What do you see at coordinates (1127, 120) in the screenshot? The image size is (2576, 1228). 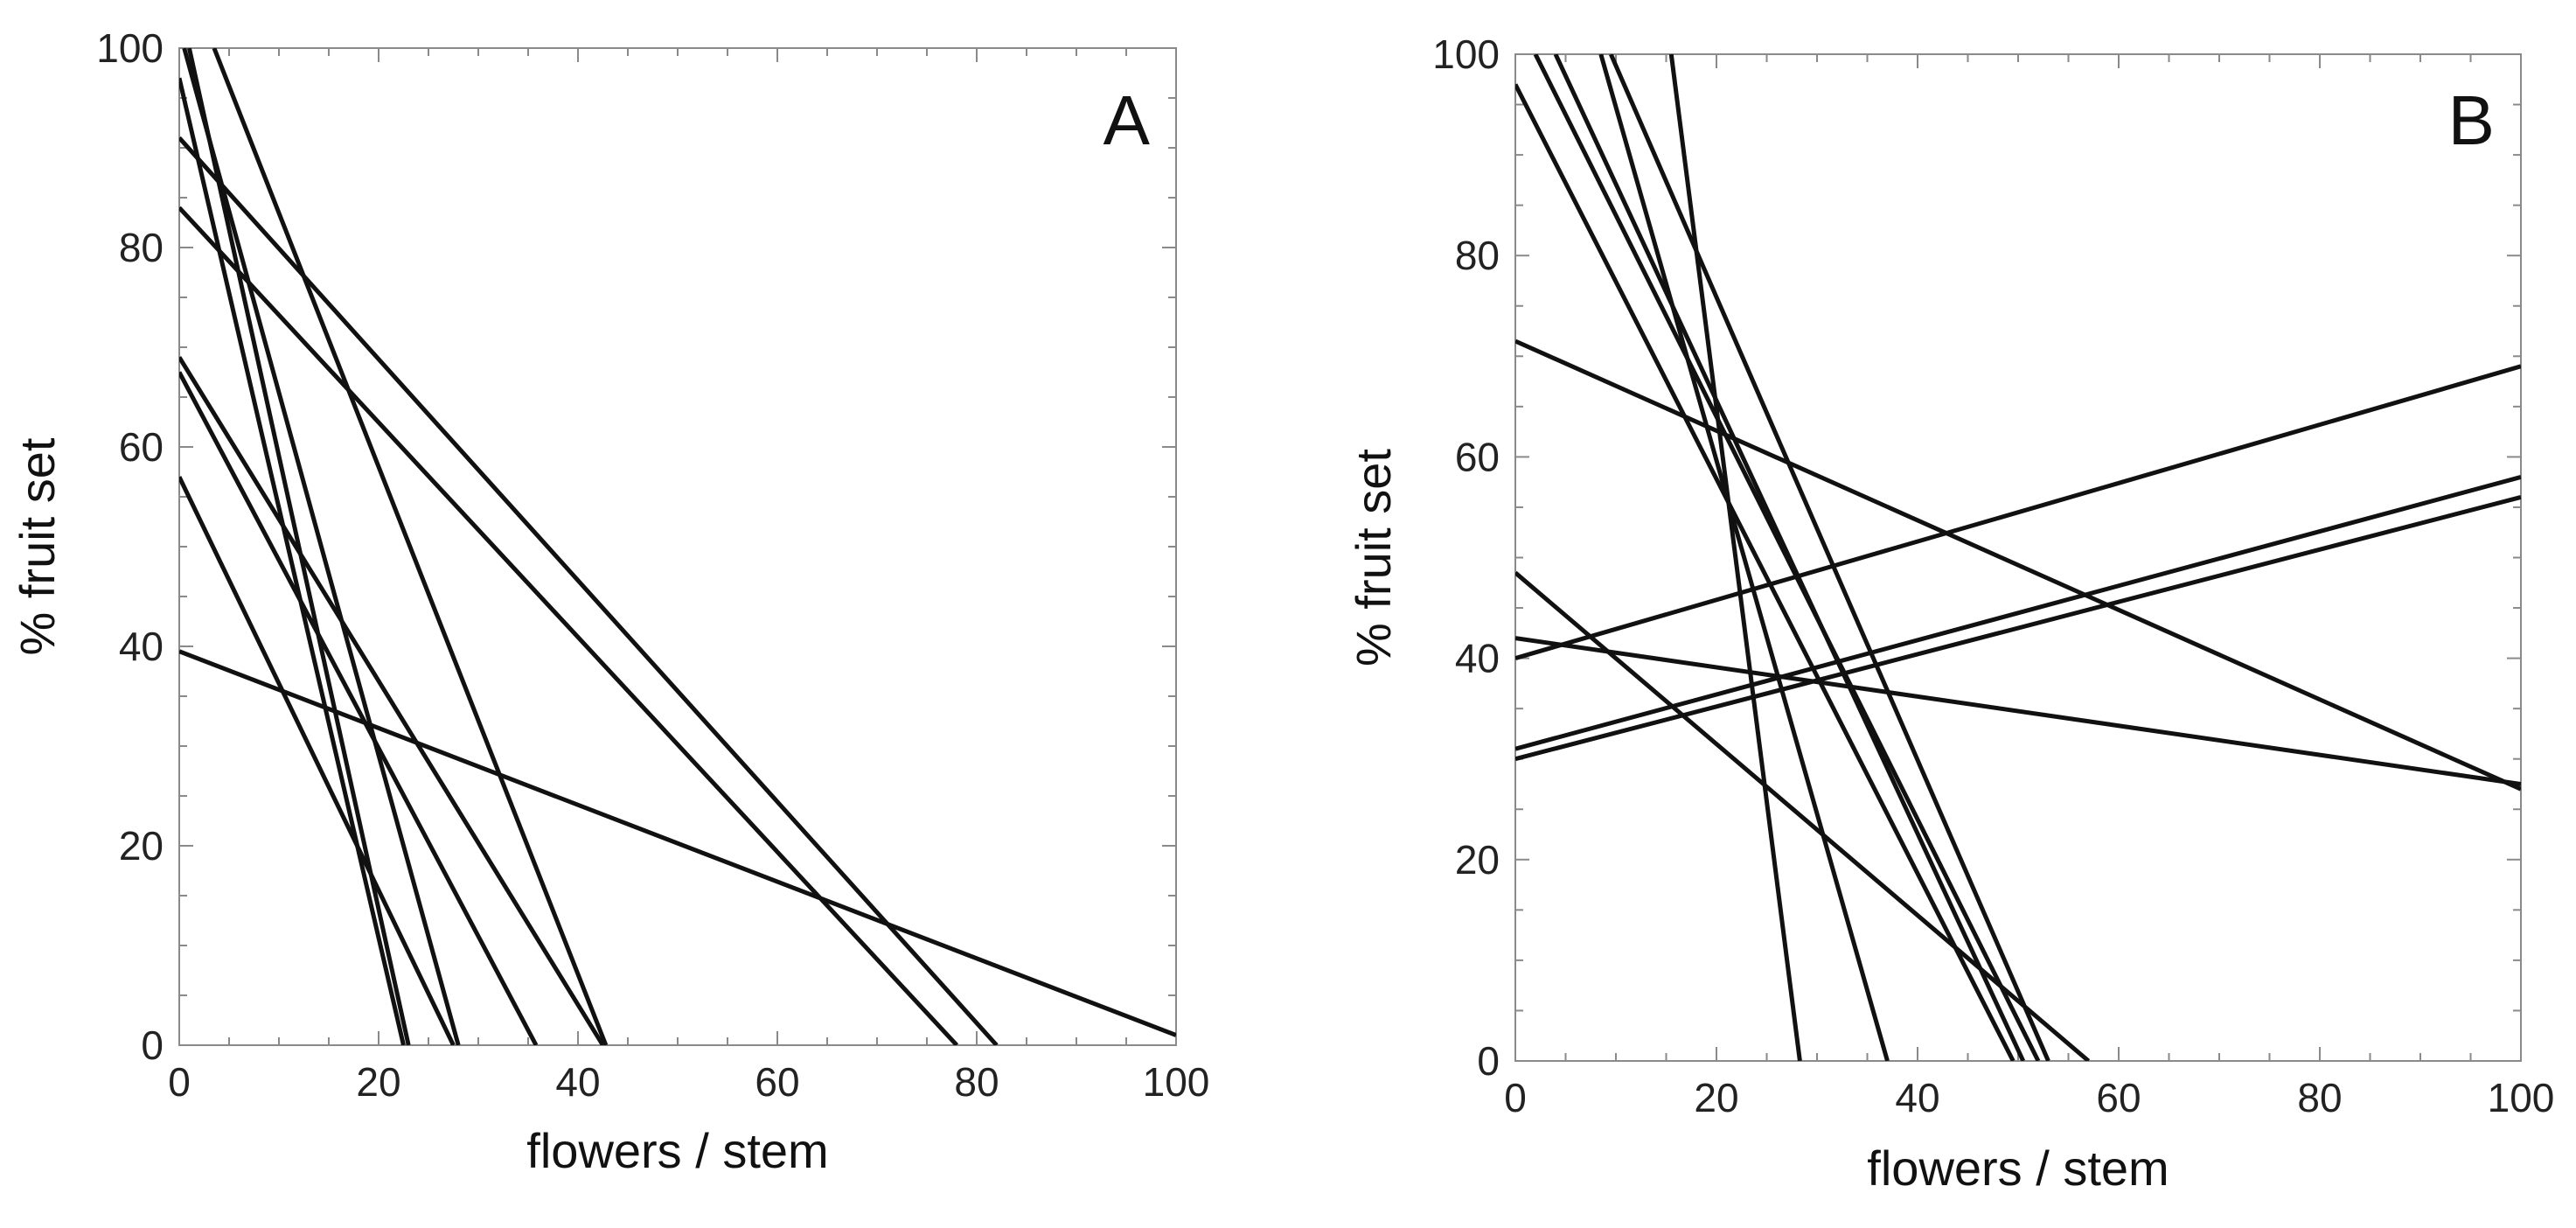 I see `panel-label: A` at bounding box center [1127, 120].